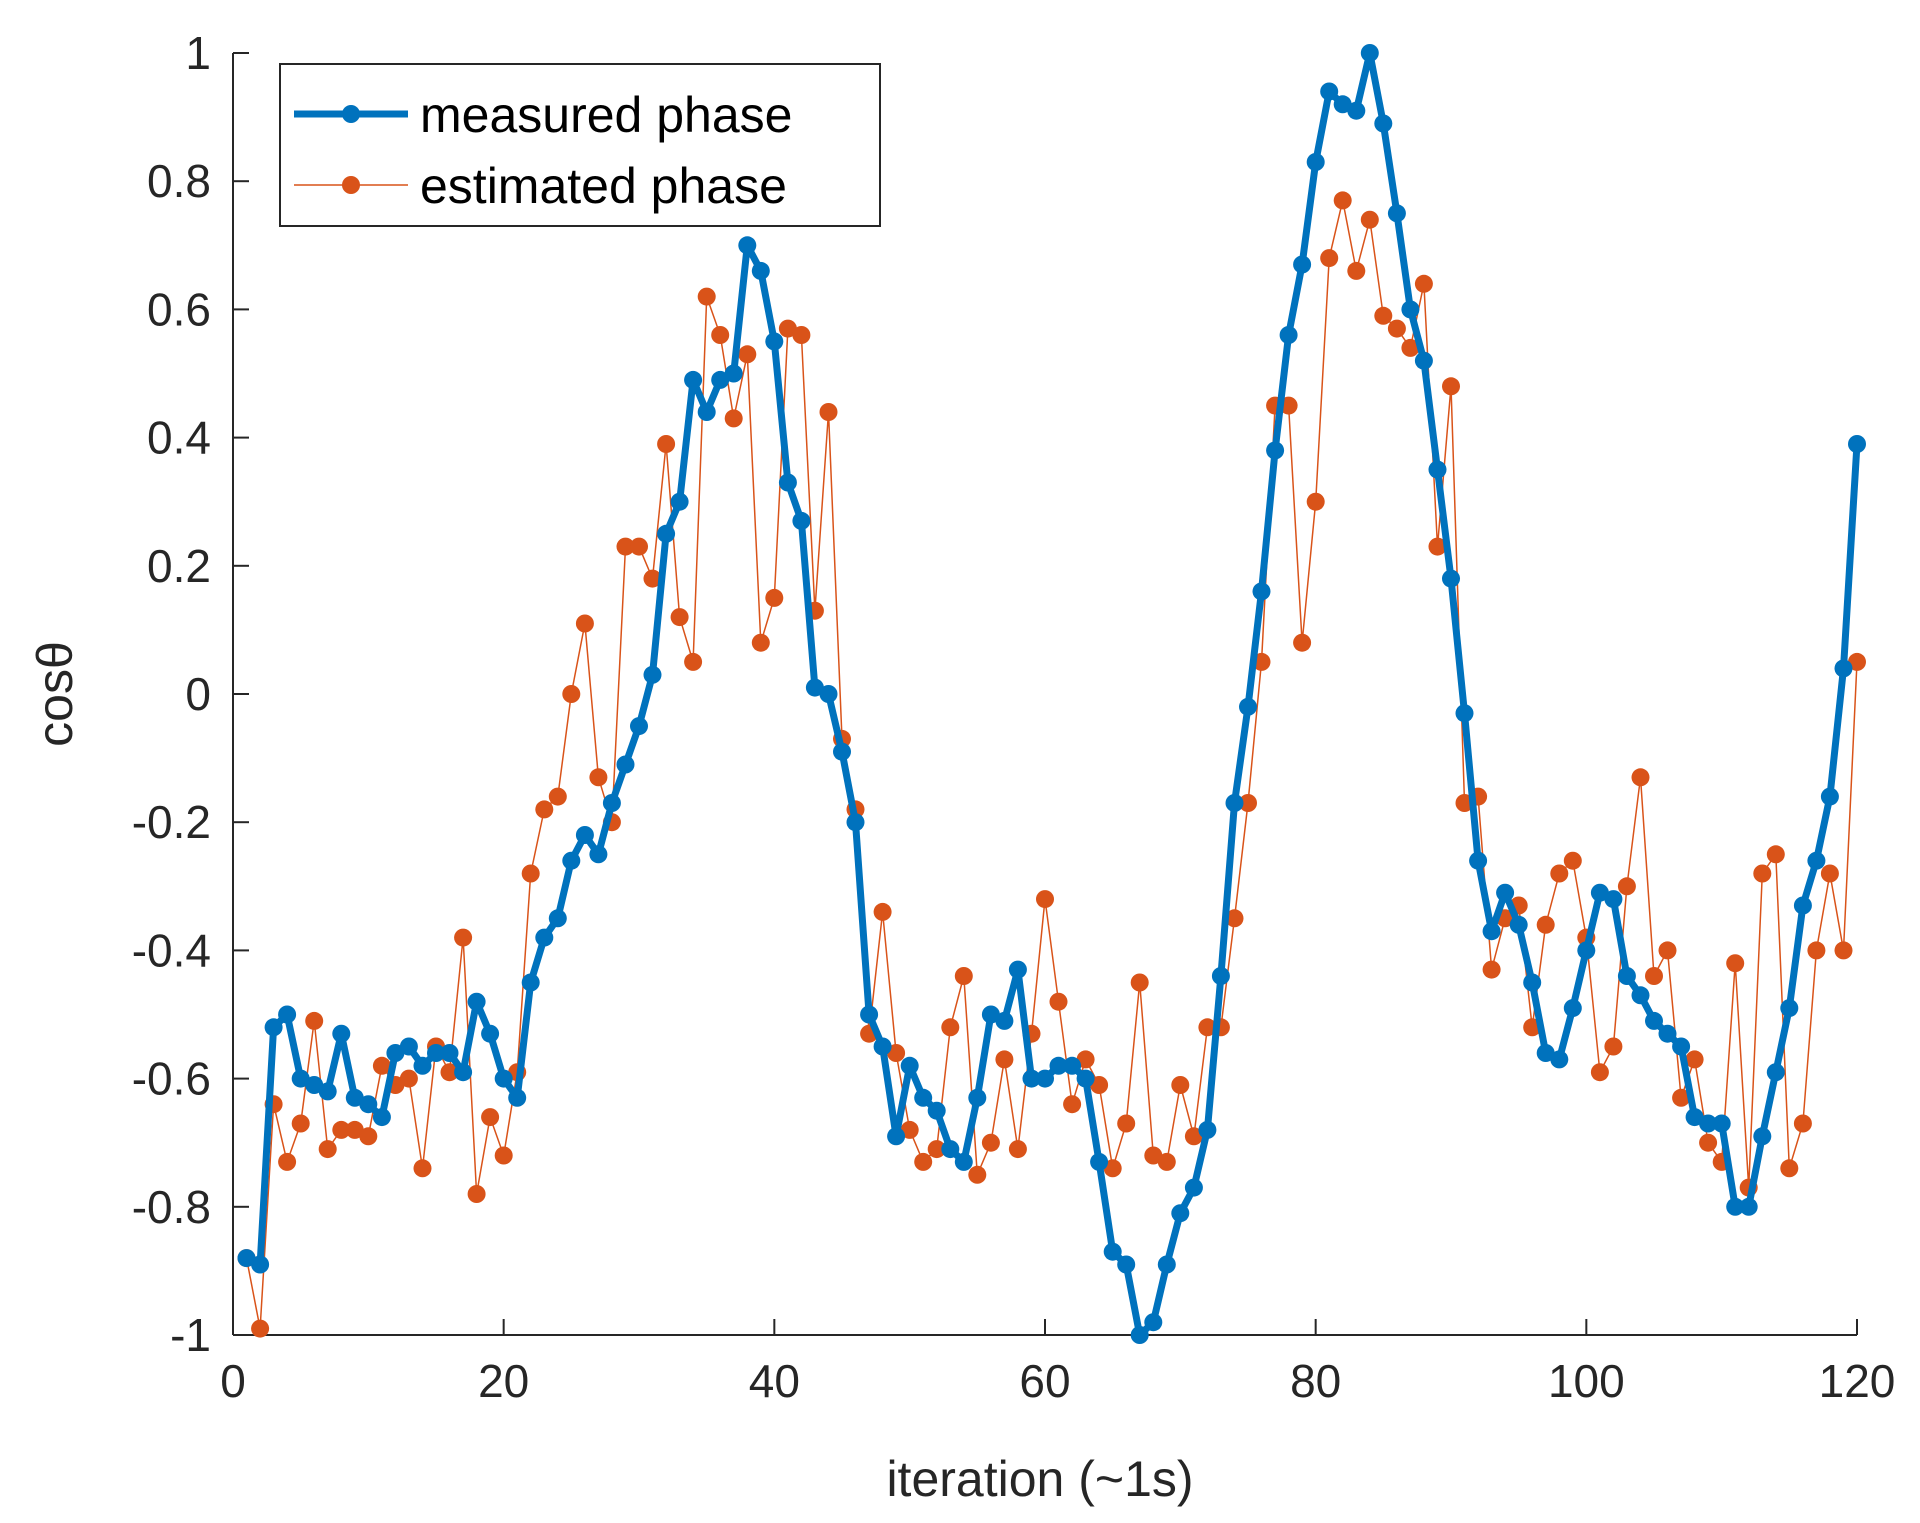  Describe the element at coordinates (1586, 1381) in the screenshot. I see `x-tick-label: 100` at that location.